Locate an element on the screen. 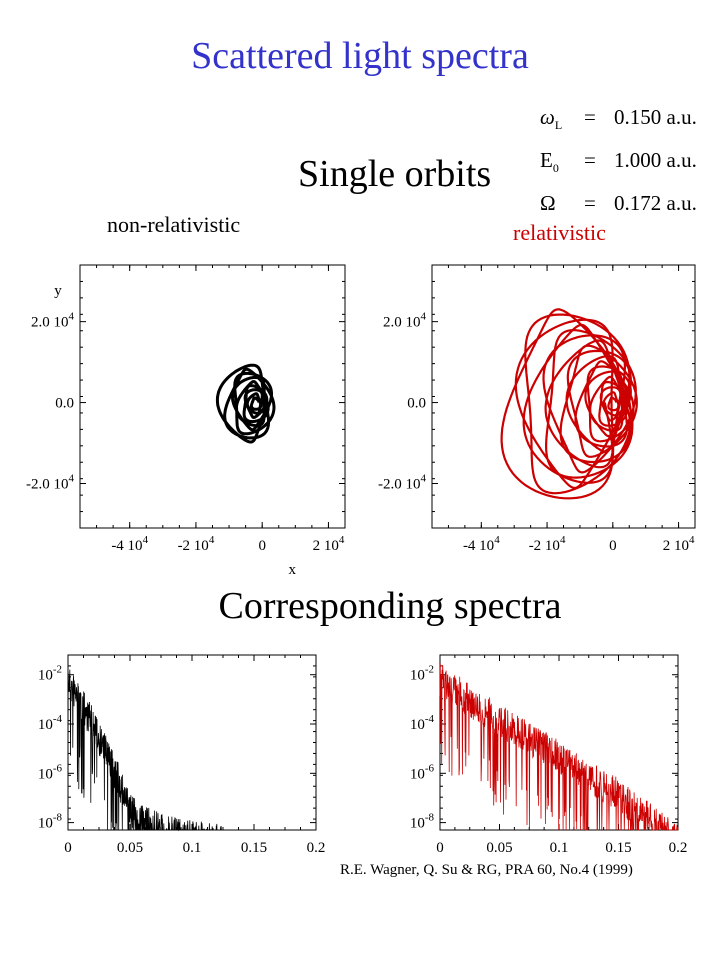 This screenshot has width=720, height=960. chart-spectrum-nonrel: 0 0.05 0.1 0.15 0.2 10⁻² 10⁻⁴ 10⁻⁶ 10⁻⁸ is located at coordinates (182, 755).